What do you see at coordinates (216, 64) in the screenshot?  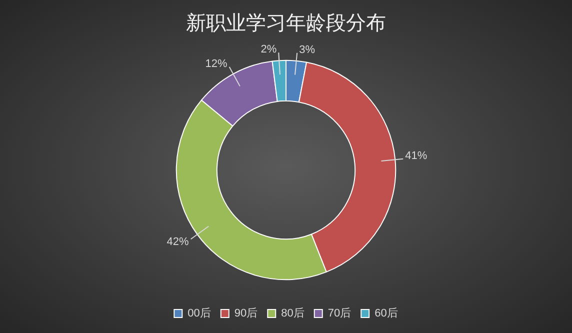 I see `data-label: 12%` at bounding box center [216, 64].